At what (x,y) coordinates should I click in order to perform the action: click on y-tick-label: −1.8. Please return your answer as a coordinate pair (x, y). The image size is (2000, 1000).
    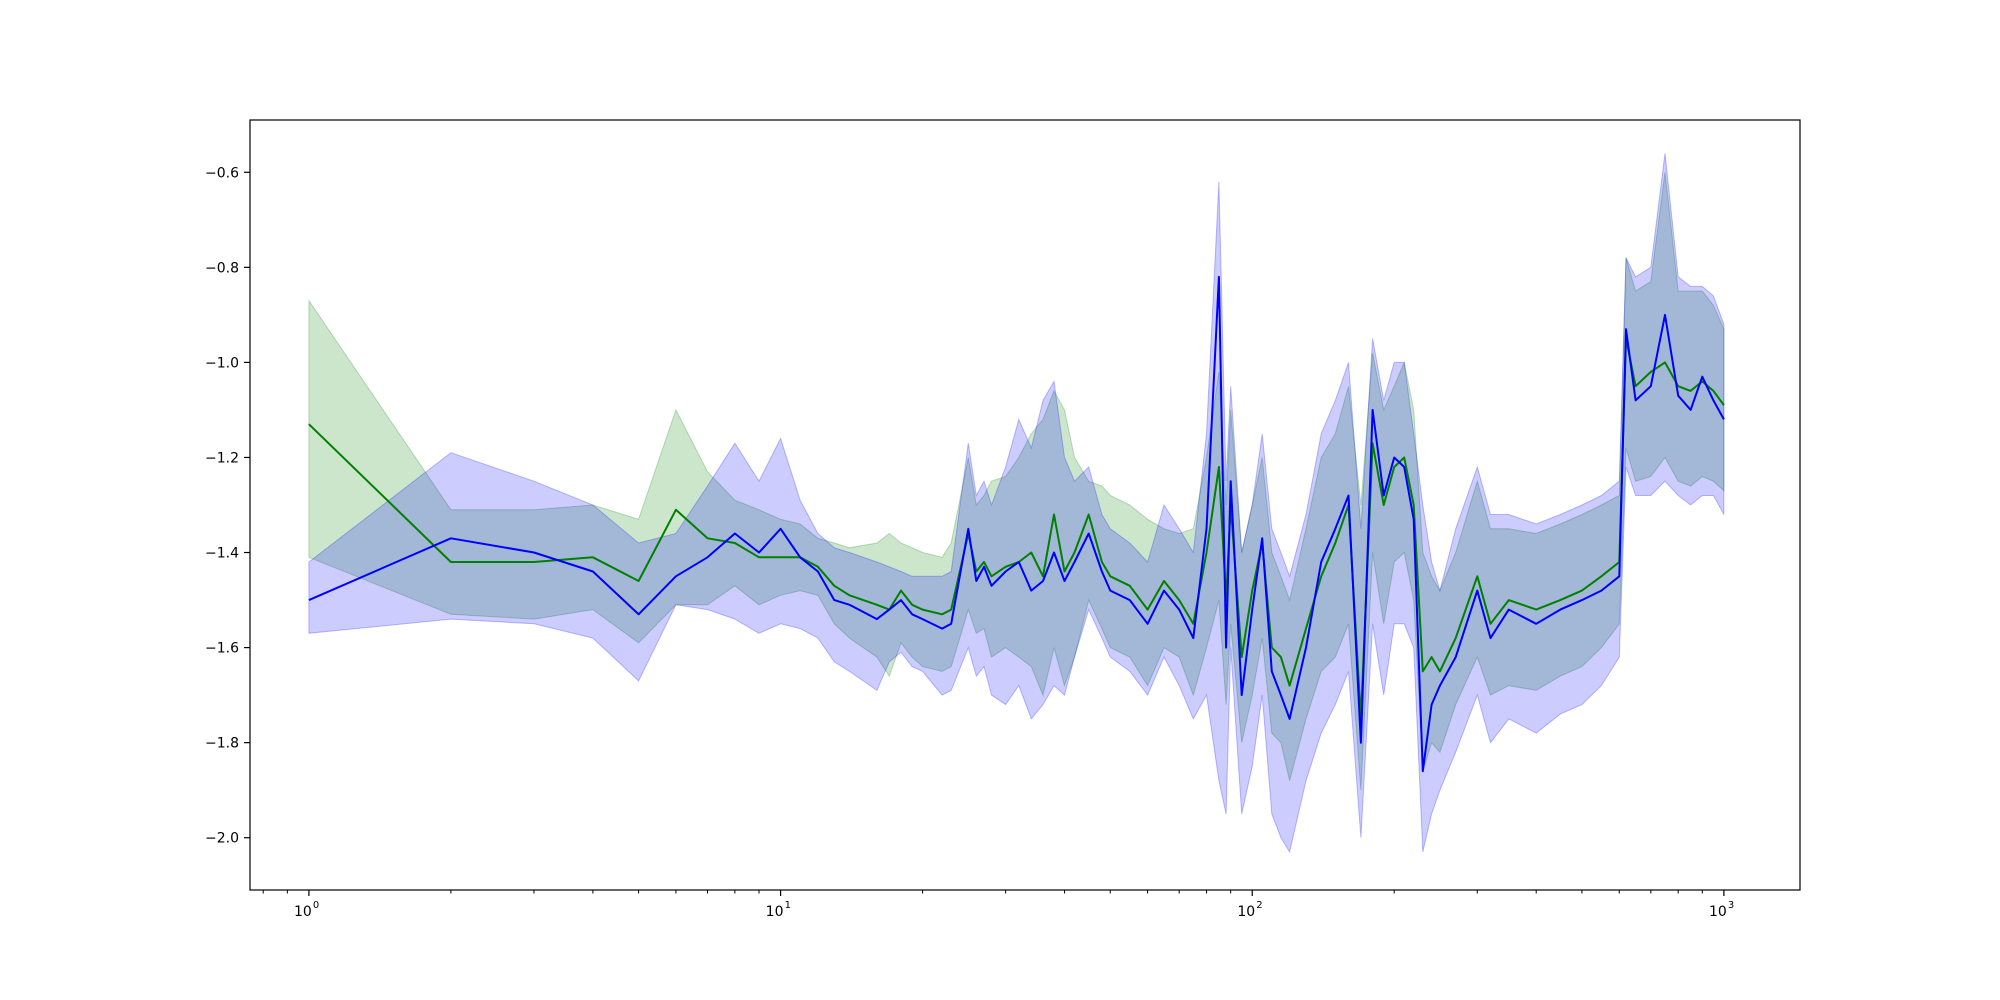
    Looking at the image, I should click on (222, 744).